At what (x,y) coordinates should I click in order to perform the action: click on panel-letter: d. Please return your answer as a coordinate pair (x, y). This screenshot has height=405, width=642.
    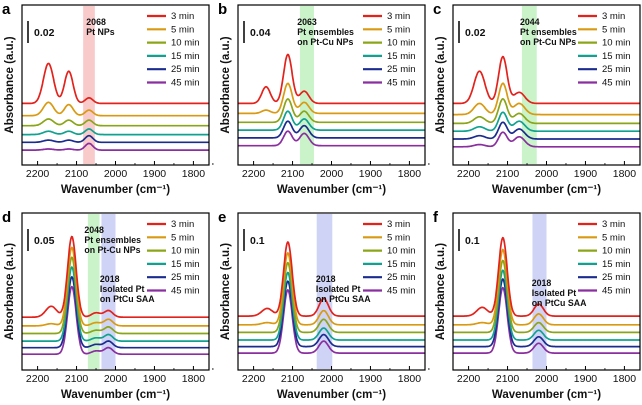
    Looking at the image, I should click on (6, 217).